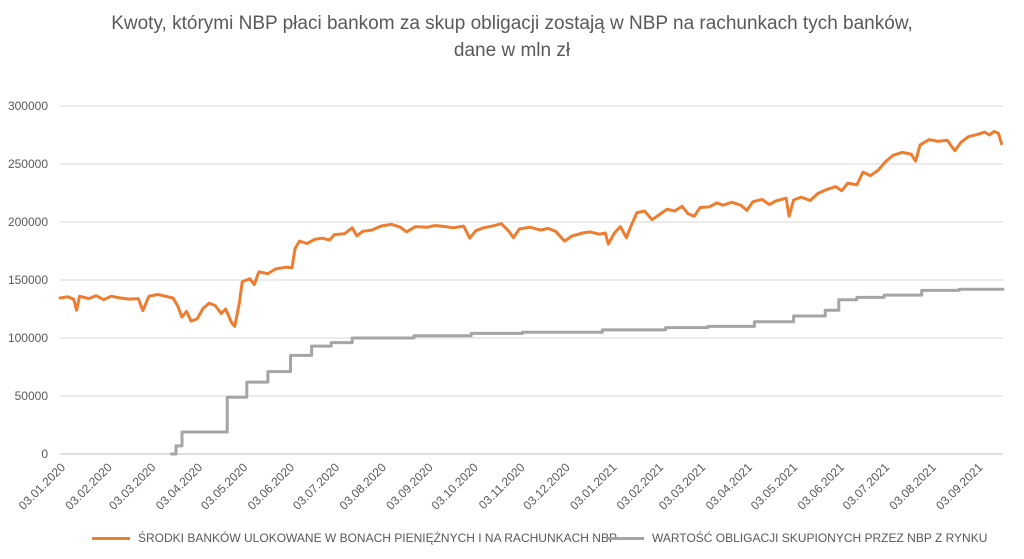  What do you see at coordinates (455, 486) in the screenshot?
I see `x-tick-label: 03.10.2020` at bounding box center [455, 486].